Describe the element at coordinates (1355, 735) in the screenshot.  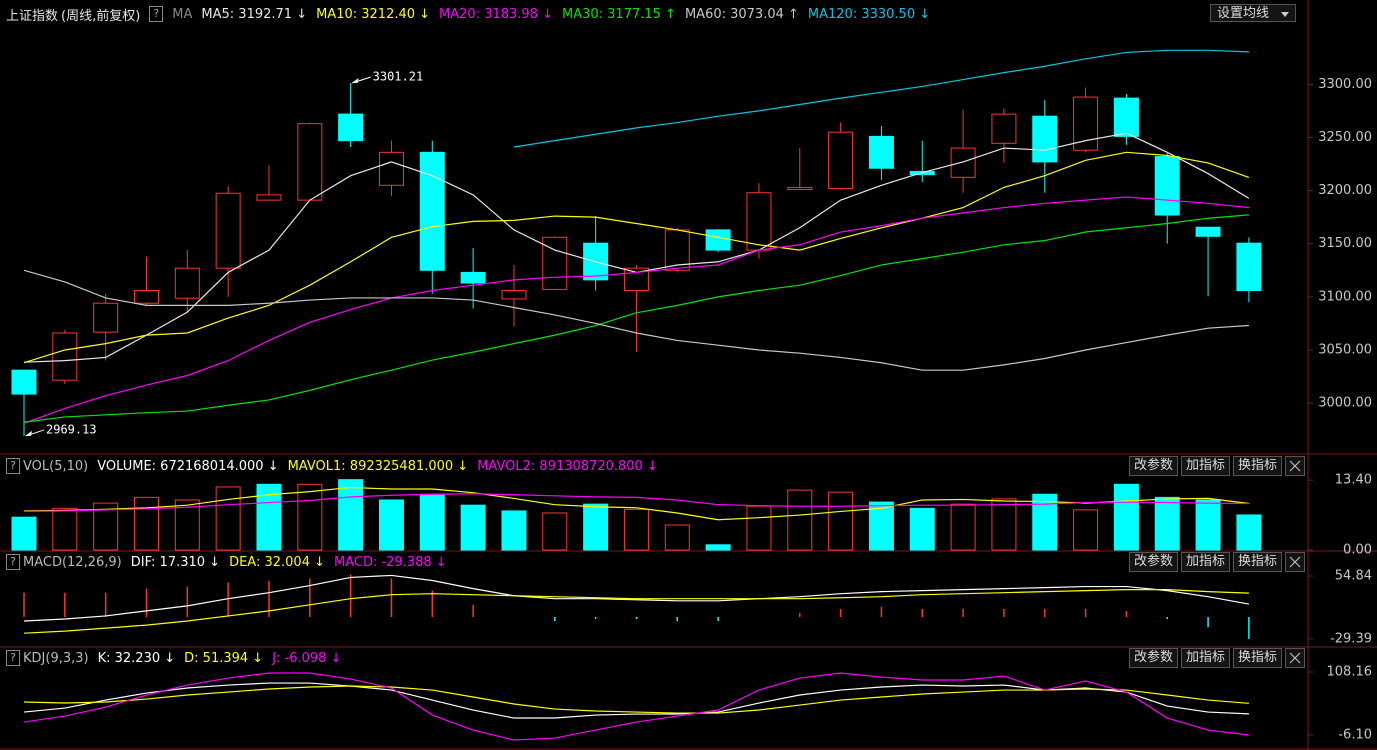
I see `y-tick-label: -6.10` at that location.